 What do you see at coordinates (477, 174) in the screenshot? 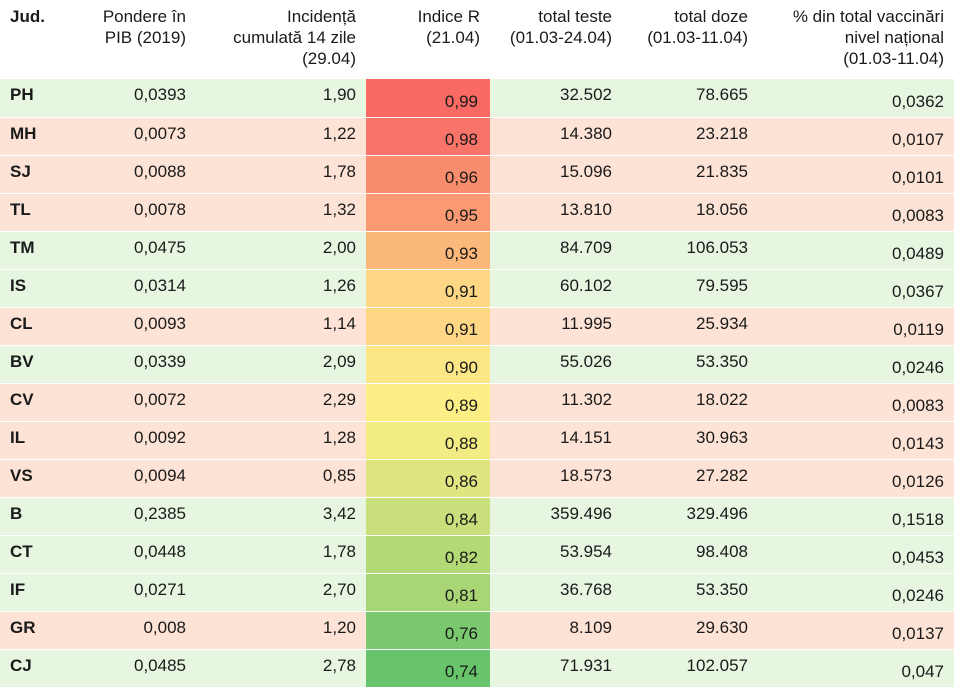
I see `table-row: SJ 0,0088 1,78 0,96 15.096 21.835 0,0101` at bounding box center [477, 174].